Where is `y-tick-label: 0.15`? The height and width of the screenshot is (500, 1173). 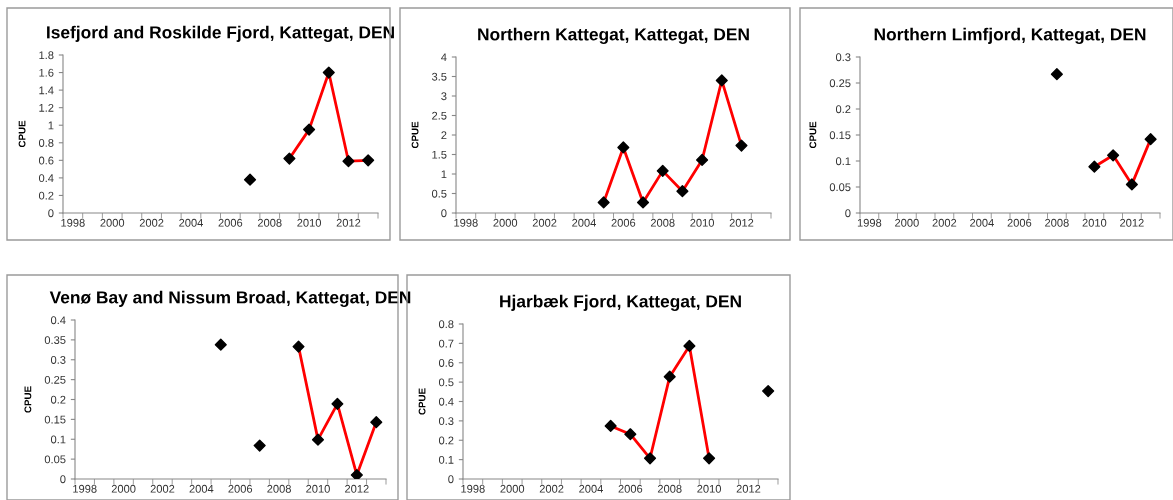
y-tick-label: 0.15 is located at coordinates (840, 135).